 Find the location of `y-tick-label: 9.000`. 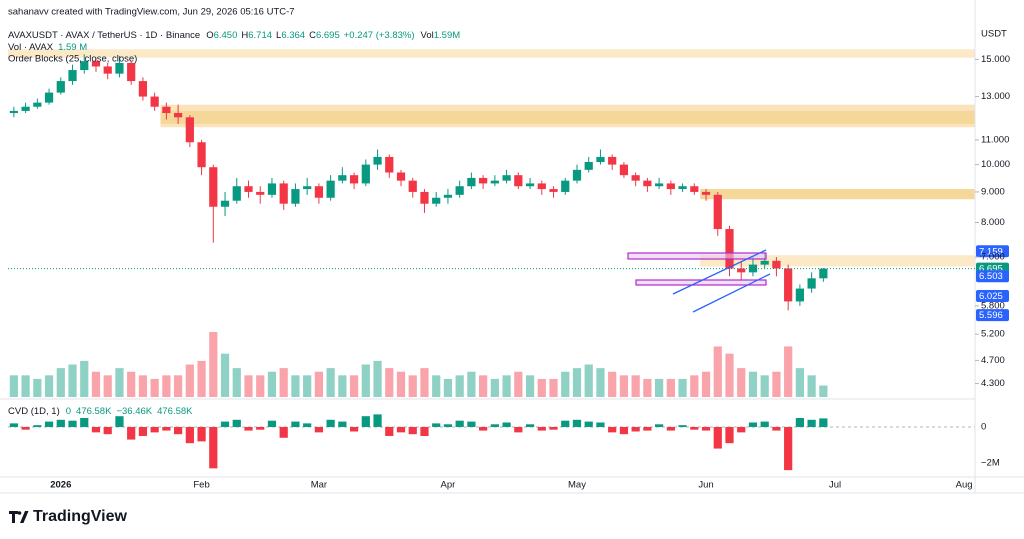

y-tick-label: 9.000 is located at coordinates (993, 191).